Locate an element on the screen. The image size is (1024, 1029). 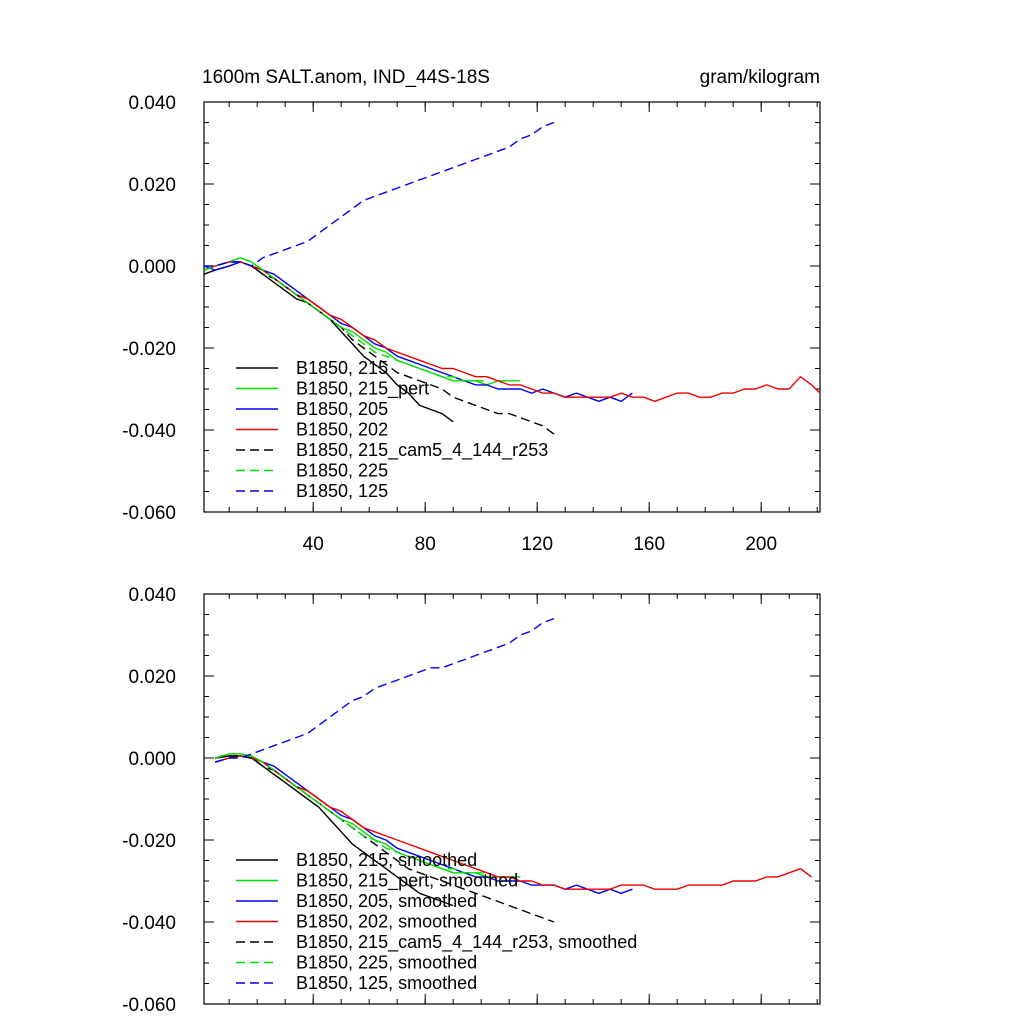
x-tick-label: 120 is located at coordinates (537, 544).